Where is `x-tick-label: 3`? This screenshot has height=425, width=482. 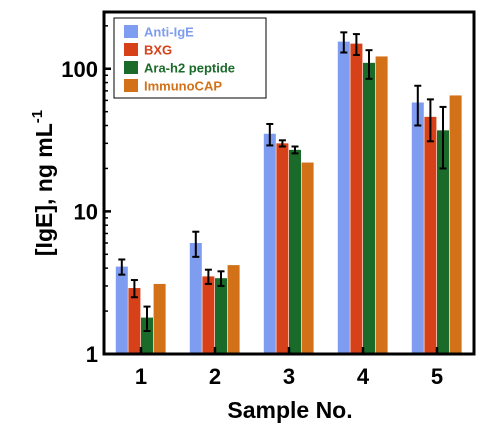 x-tick-label: 3 is located at coordinates (289, 376).